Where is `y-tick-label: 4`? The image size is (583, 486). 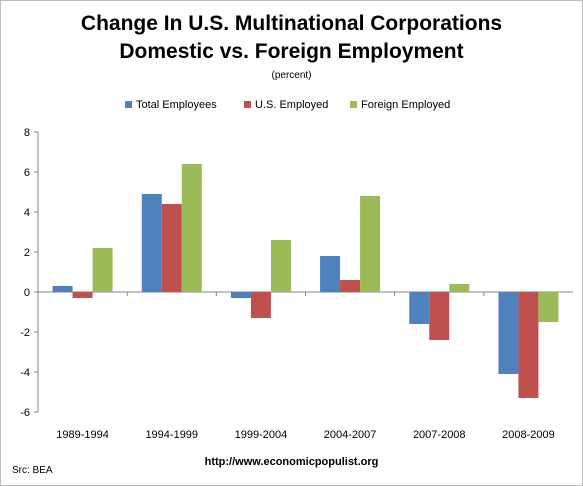
y-tick-label: 4 is located at coordinates (27, 213).